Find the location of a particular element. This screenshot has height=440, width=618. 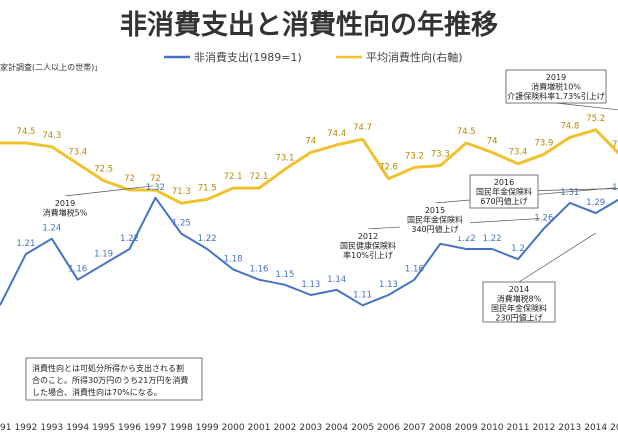

annotation-text: 介護保険料率1.73%引上げ is located at coordinates (555, 96).